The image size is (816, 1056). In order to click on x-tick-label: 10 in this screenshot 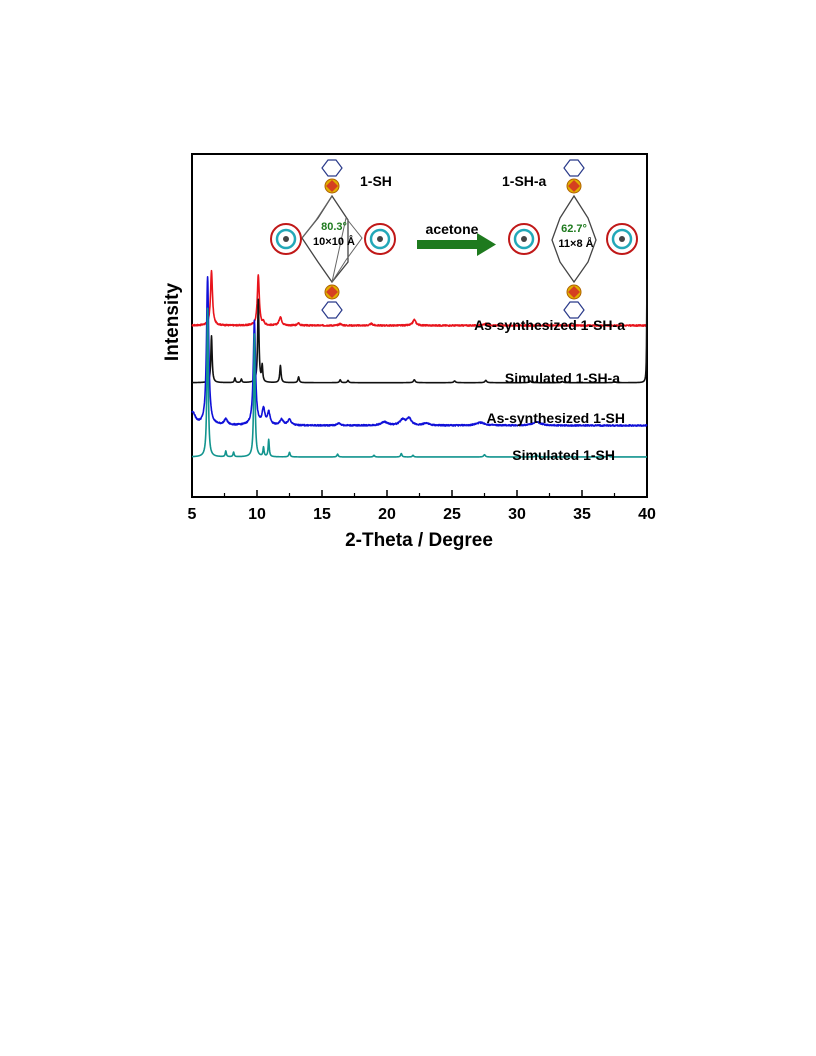, I will do `click(257, 514)`.